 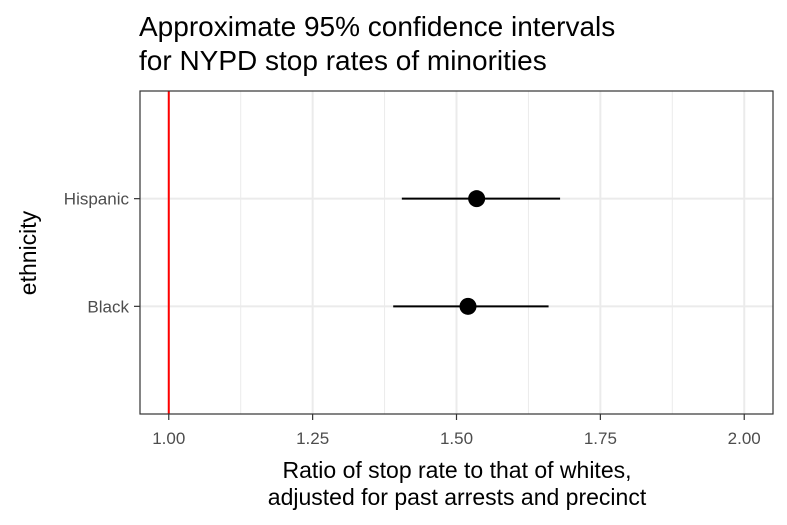 What do you see at coordinates (477, 199) in the screenshot?
I see `point-hispanic` at bounding box center [477, 199].